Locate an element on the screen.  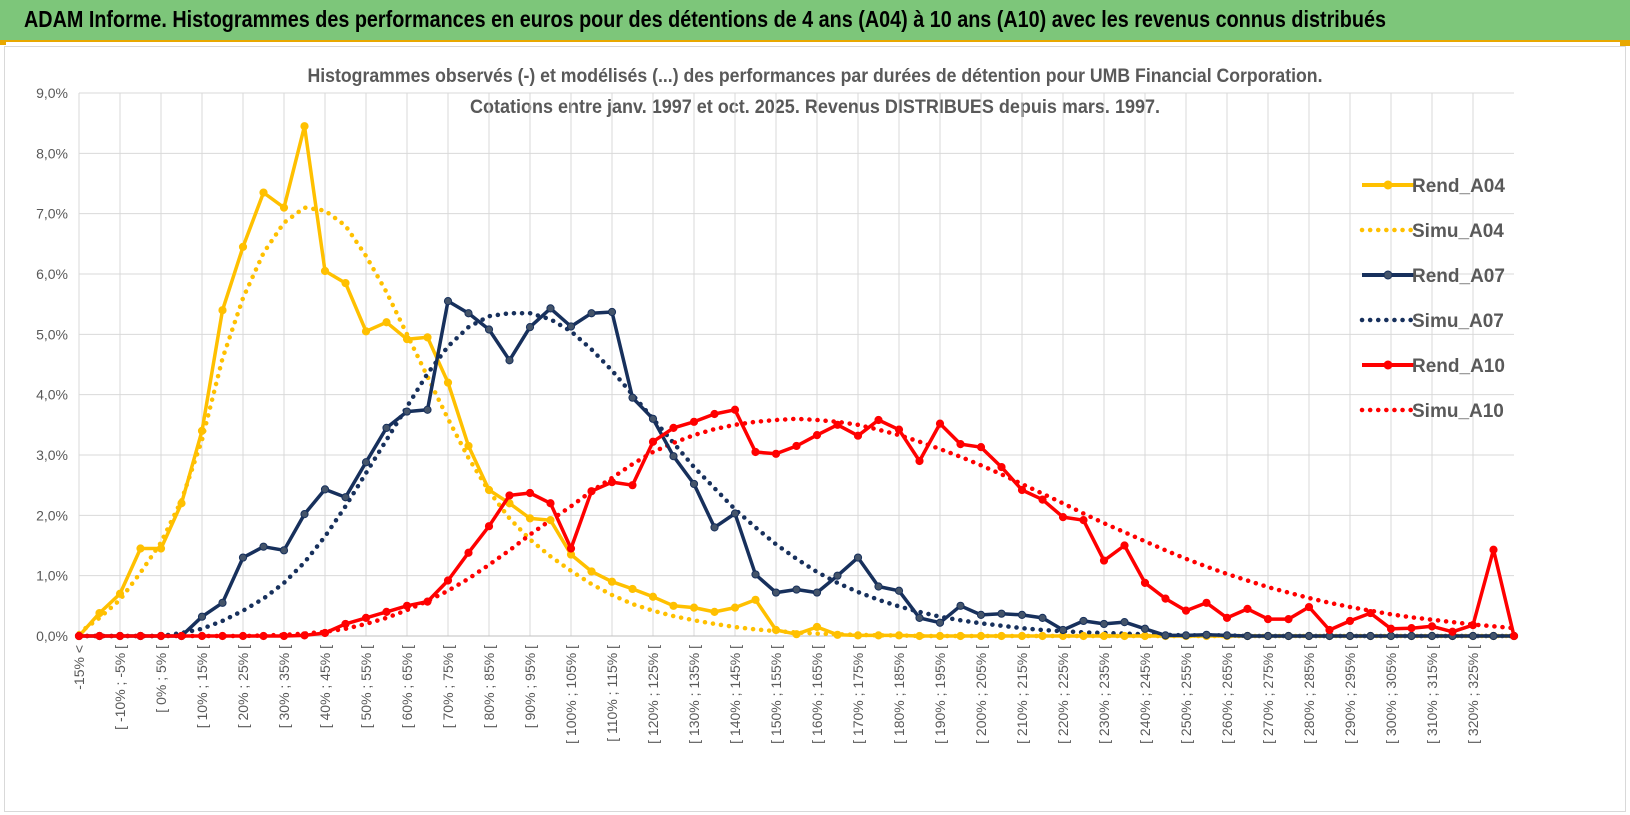
legend-marker is located at coordinates (1388, 185).